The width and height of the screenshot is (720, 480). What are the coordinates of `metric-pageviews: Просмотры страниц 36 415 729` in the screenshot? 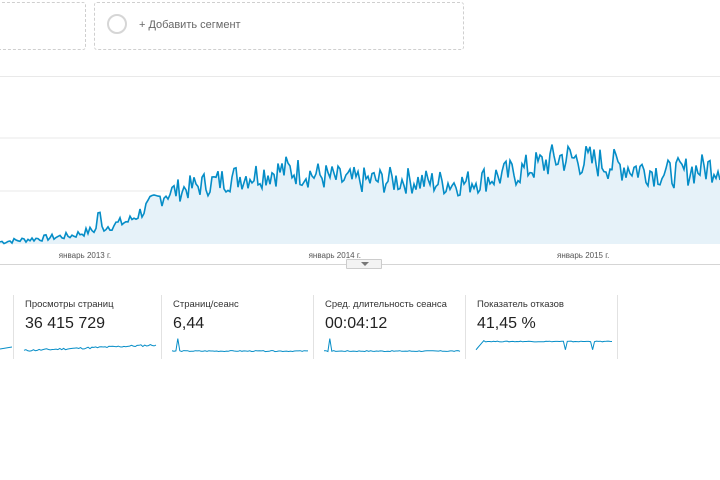 It's located at (92, 327).